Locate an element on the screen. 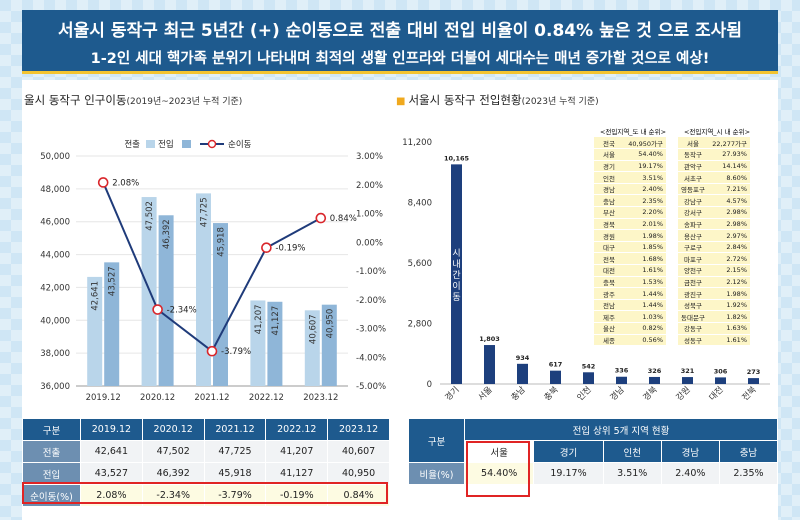 The height and width of the screenshot is (520, 800). region-share: 27.93% is located at coordinates (729, 154).